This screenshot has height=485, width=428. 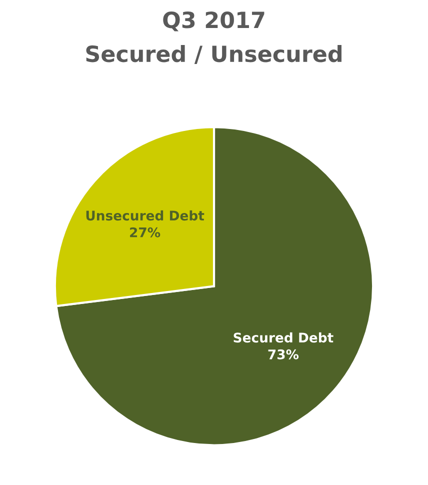 I want to click on data-label: 73%, so click(x=283, y=354).